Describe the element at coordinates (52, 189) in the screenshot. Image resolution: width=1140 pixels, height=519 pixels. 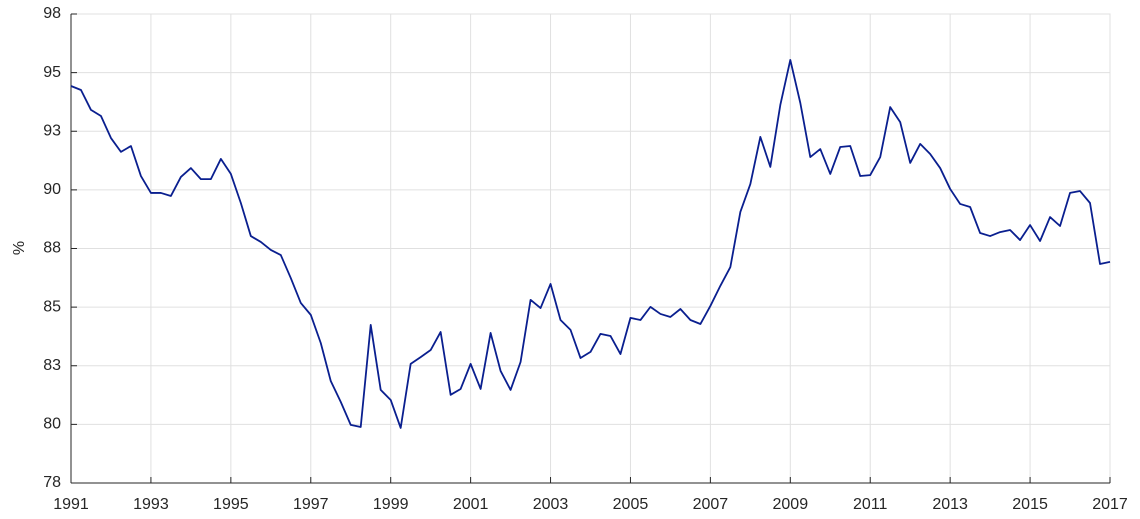
I see `y-tick-label: 90` at that location.